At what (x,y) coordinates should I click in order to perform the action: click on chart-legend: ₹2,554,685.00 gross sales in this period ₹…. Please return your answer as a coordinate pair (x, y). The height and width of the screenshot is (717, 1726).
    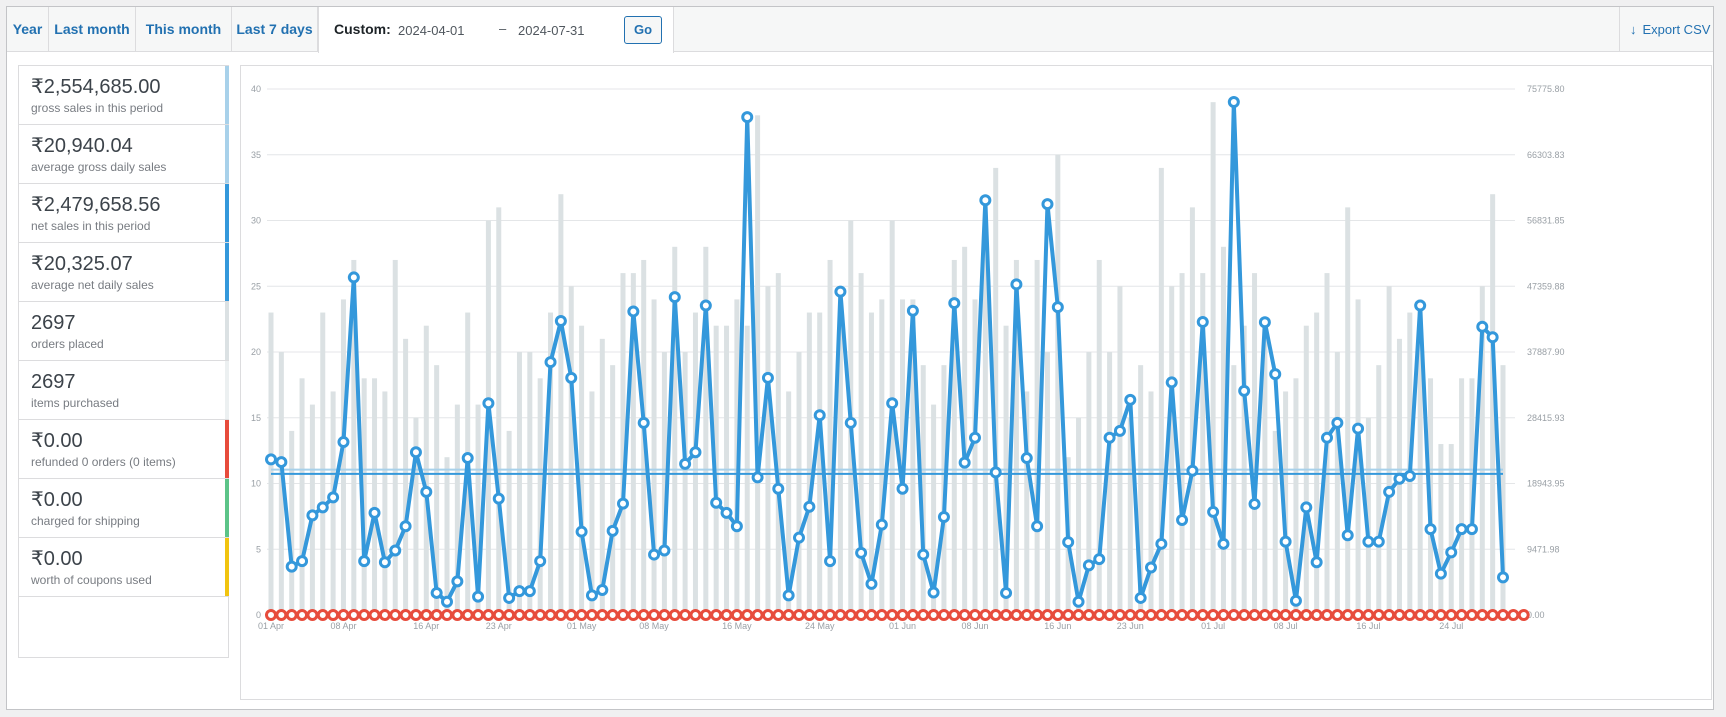
    Looking at the image, I should click on (123, 361).